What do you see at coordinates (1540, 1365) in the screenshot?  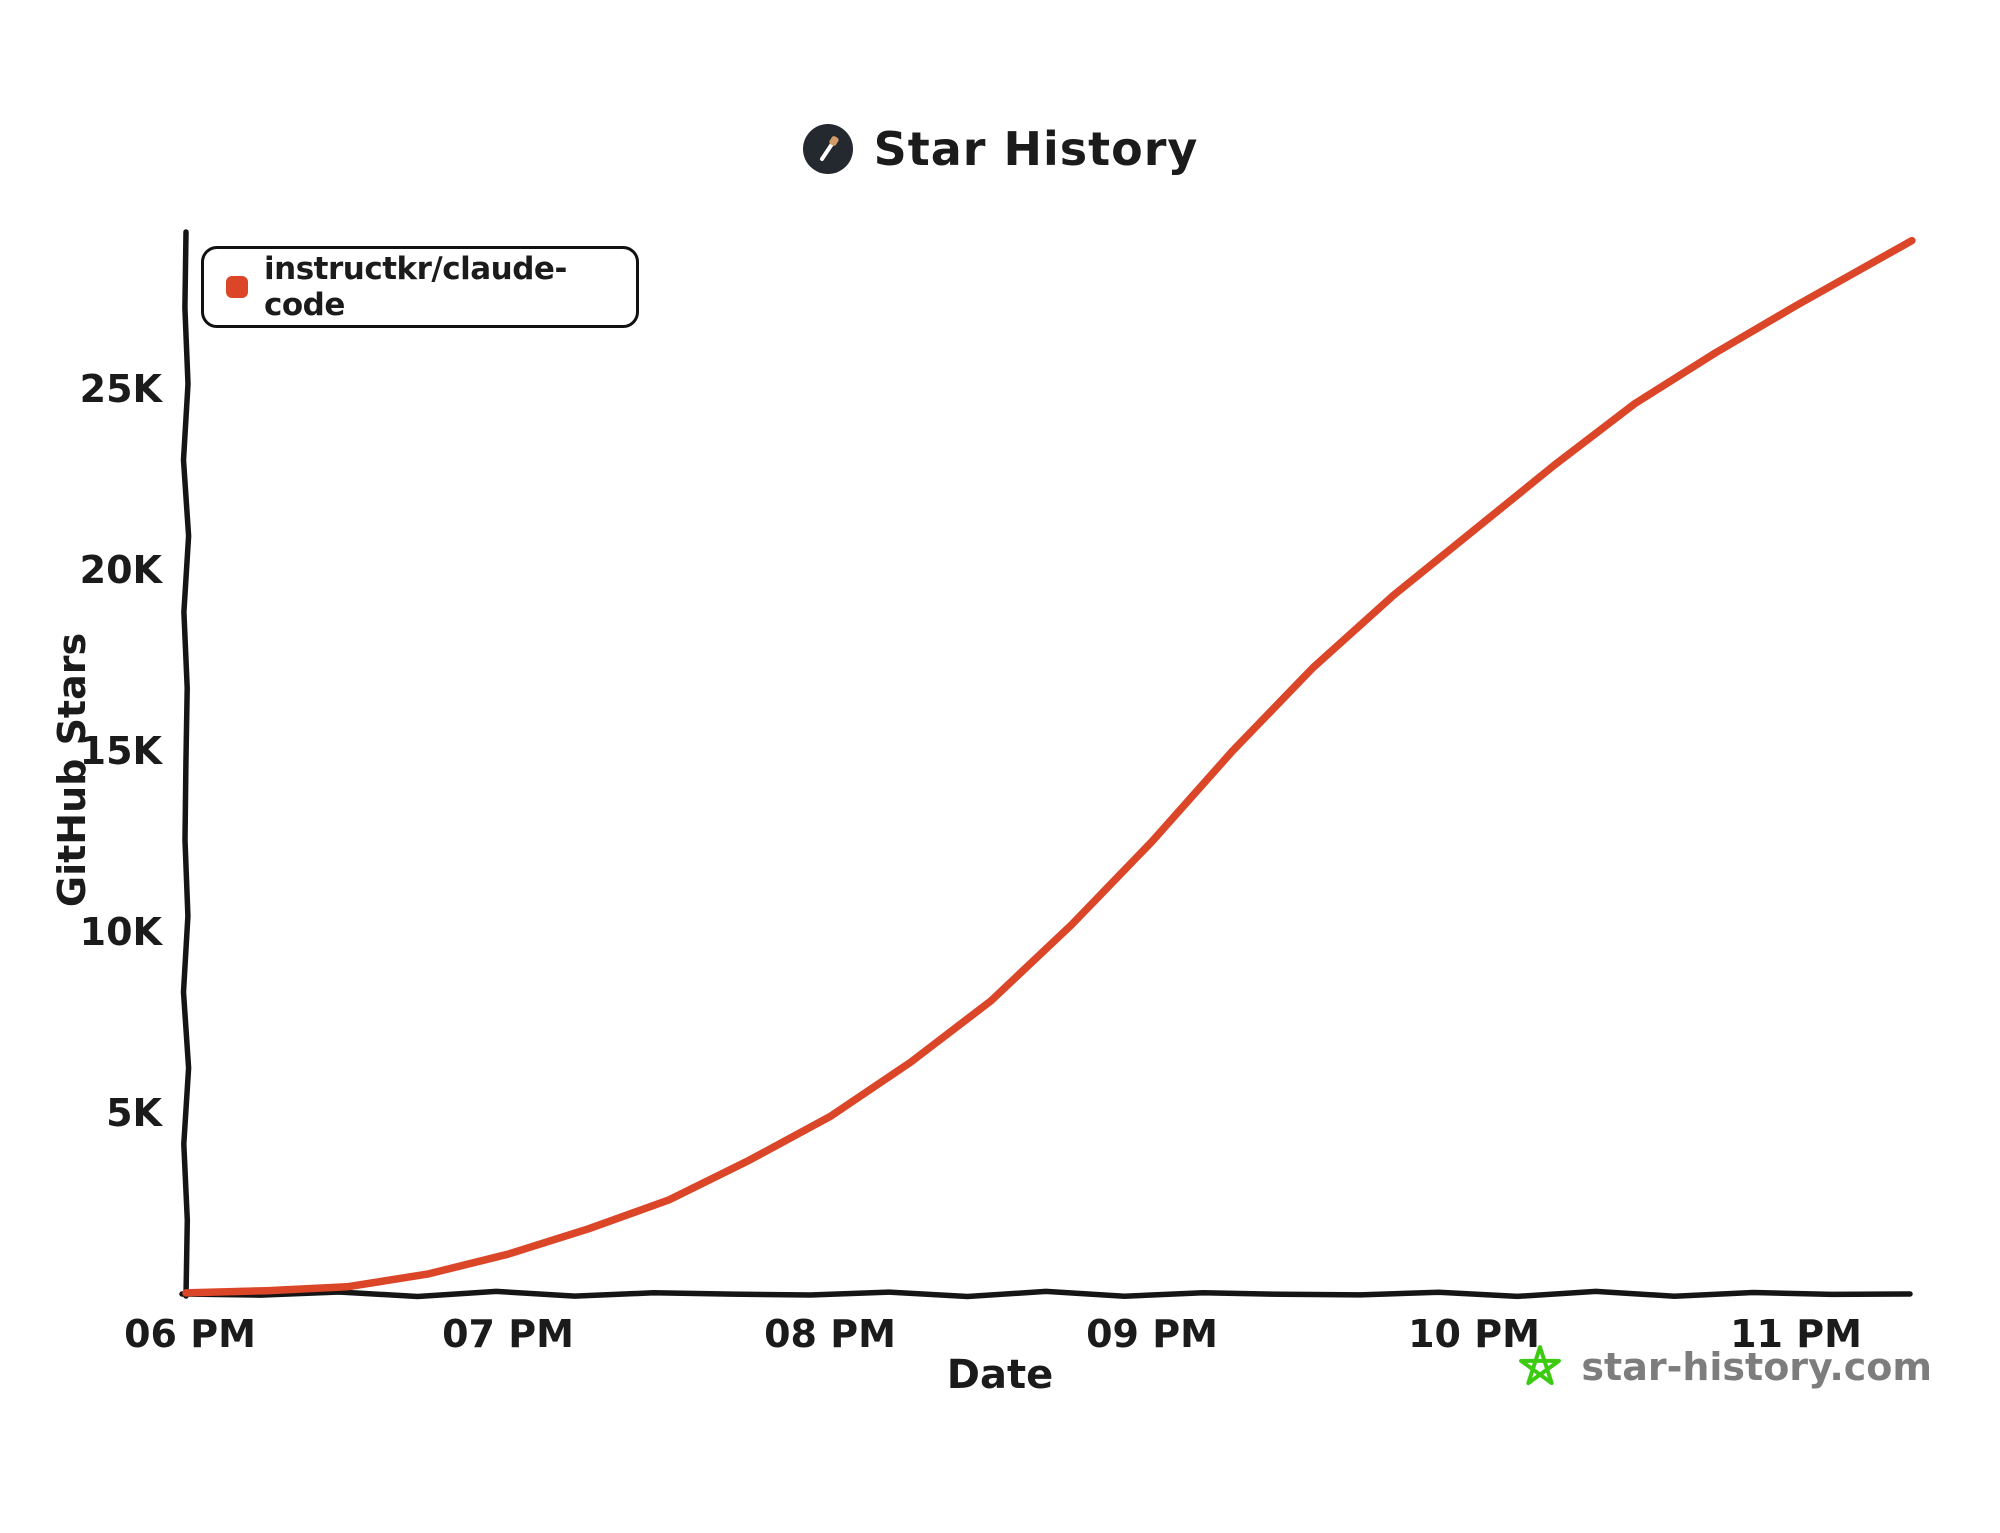 I see `green-star-icon` at bounding box center [1540, 1365].